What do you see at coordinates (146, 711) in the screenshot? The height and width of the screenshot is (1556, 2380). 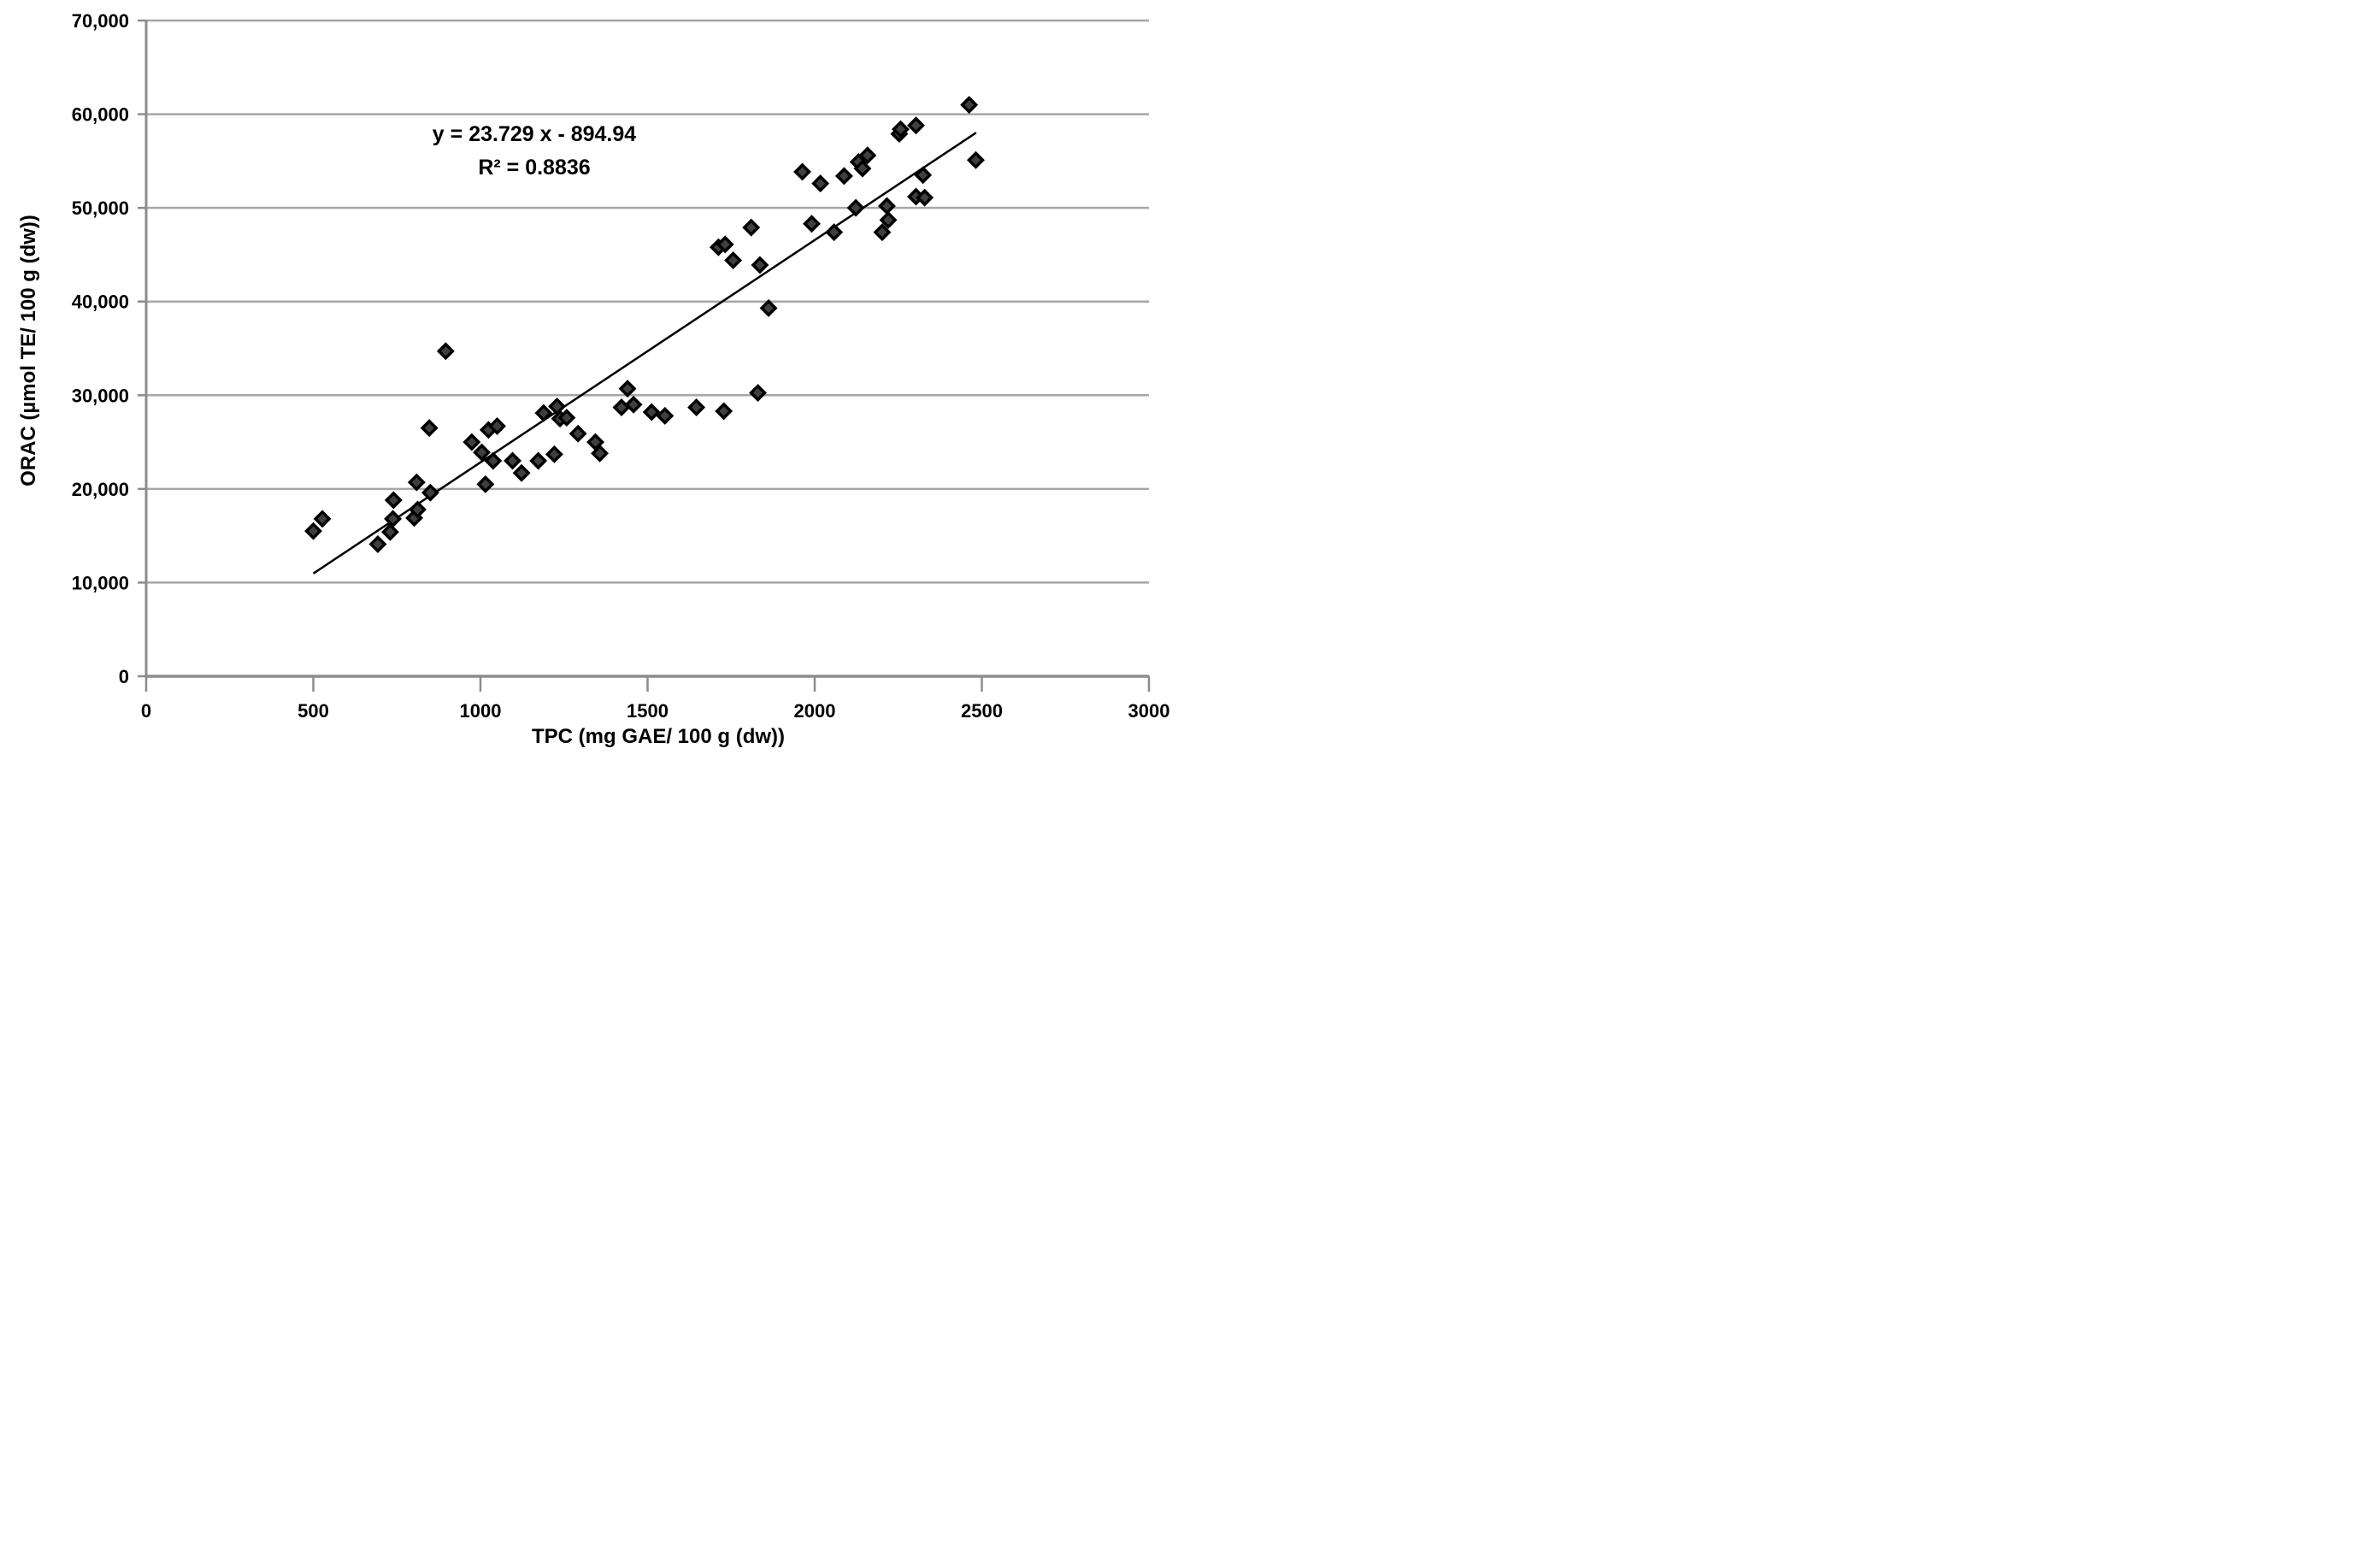 I see `x-tick-label: 0` at bounding box center [146, 711].